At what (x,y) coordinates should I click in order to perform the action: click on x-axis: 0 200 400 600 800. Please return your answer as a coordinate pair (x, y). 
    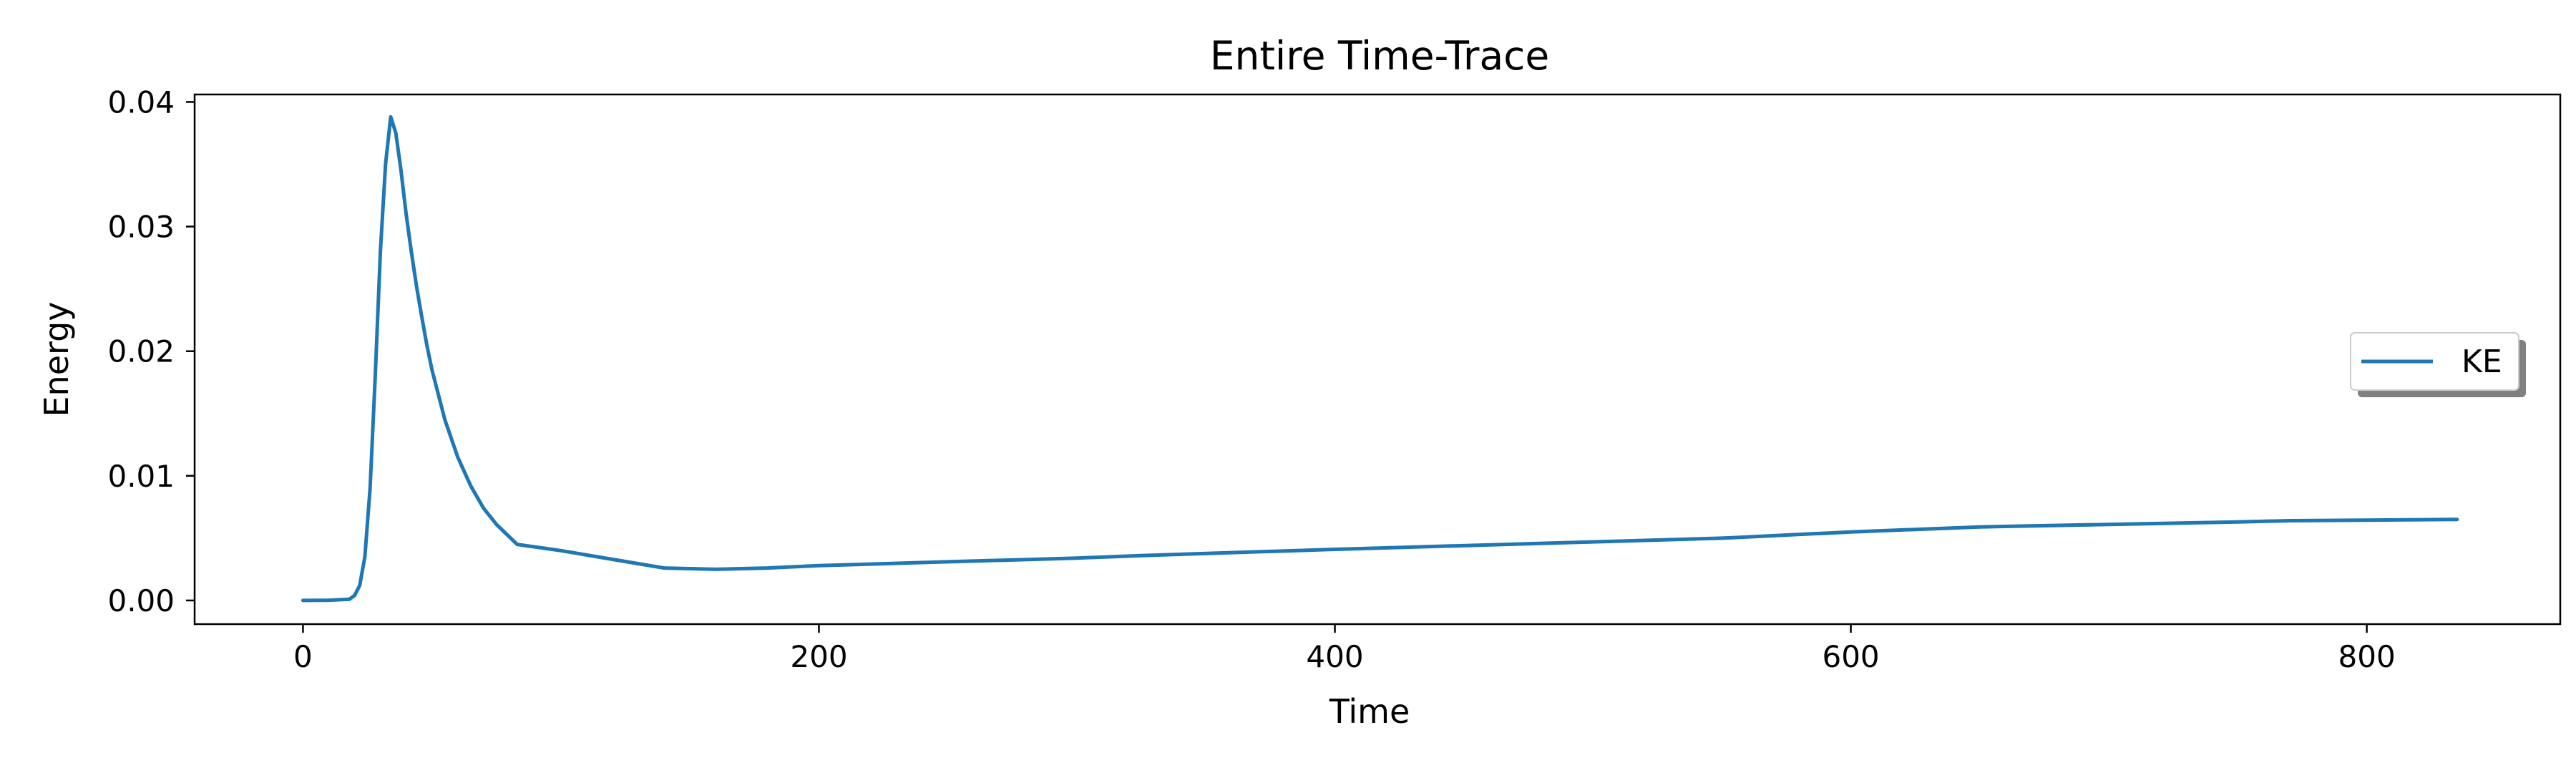
    Looking at the image, I should click on (1344, 649).